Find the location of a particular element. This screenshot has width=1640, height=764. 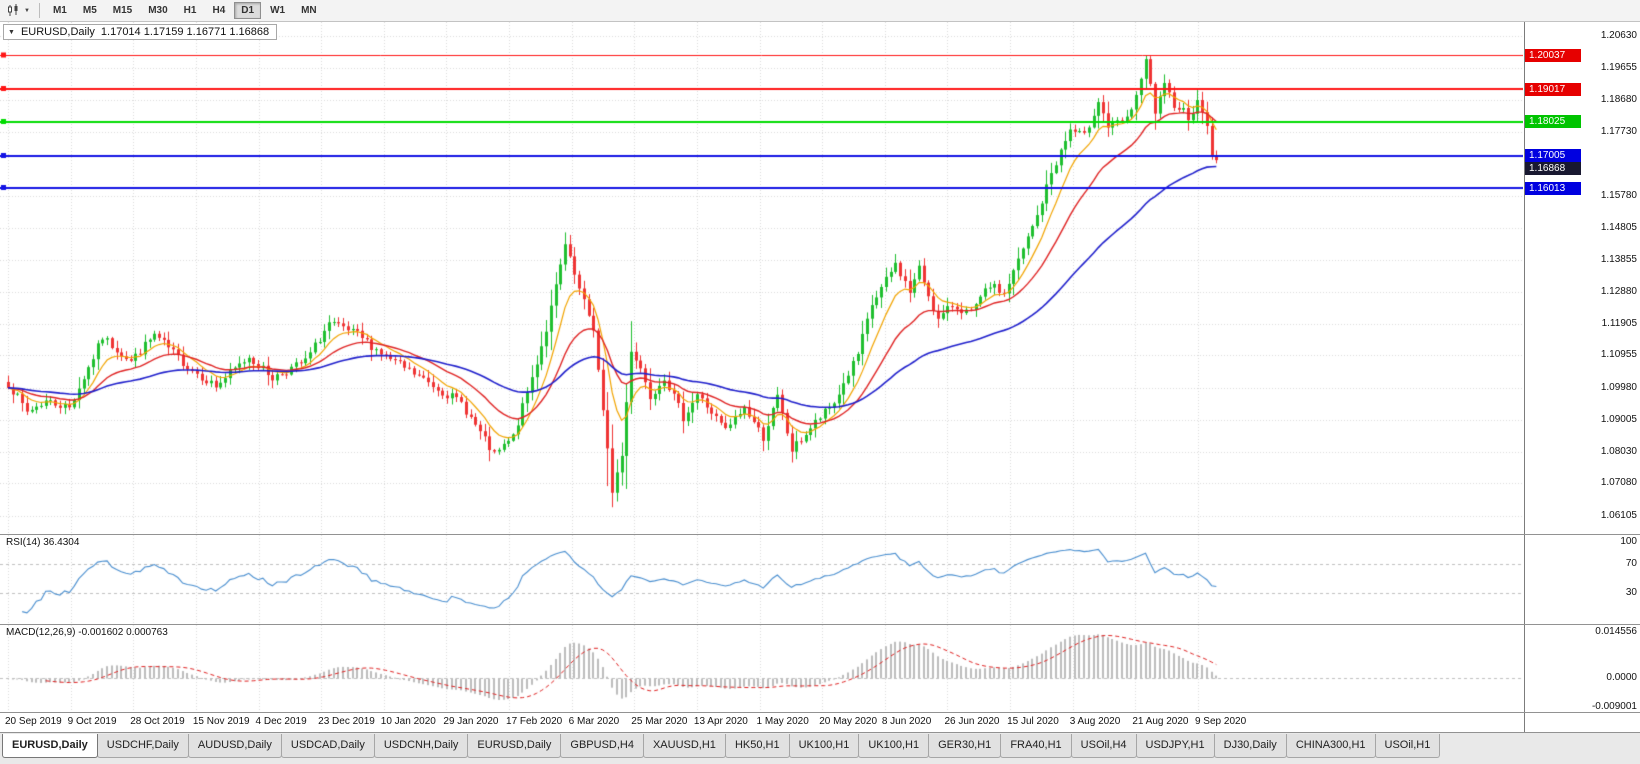

date-tick-label: 20 Sep 2019 is located at coordinates (33, 721).